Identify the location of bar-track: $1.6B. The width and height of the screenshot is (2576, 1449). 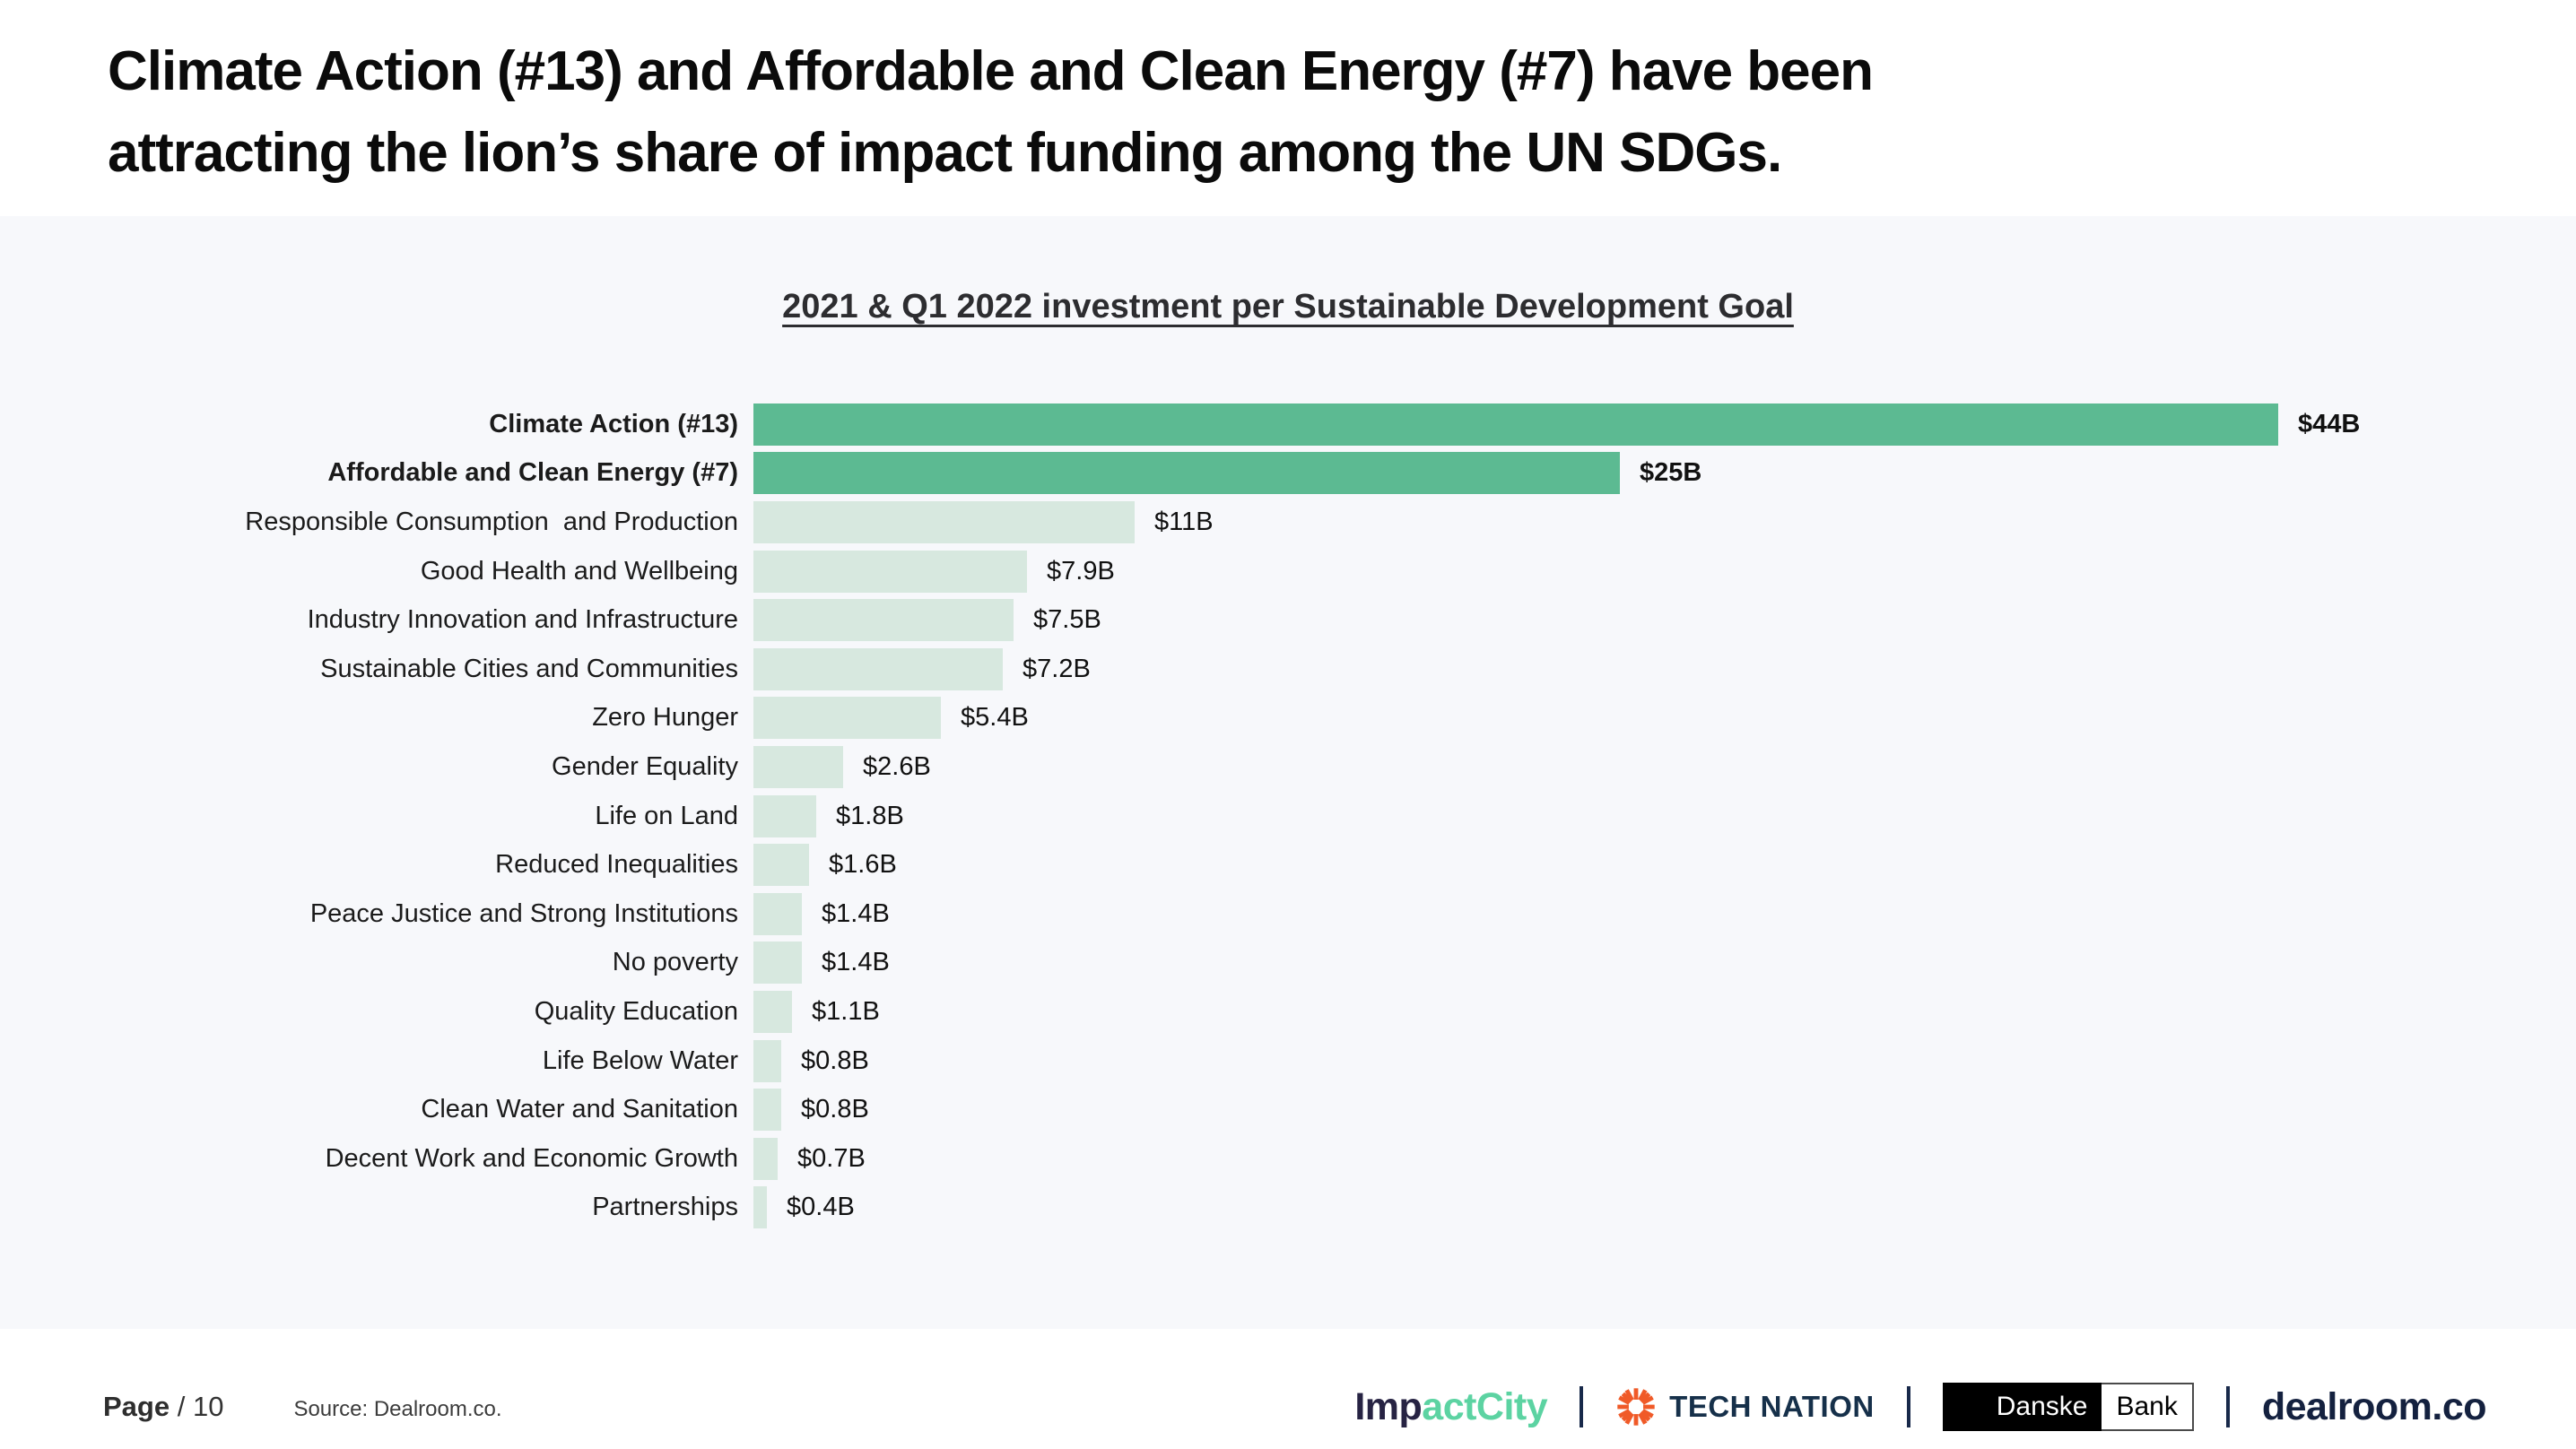
(1664, 864).